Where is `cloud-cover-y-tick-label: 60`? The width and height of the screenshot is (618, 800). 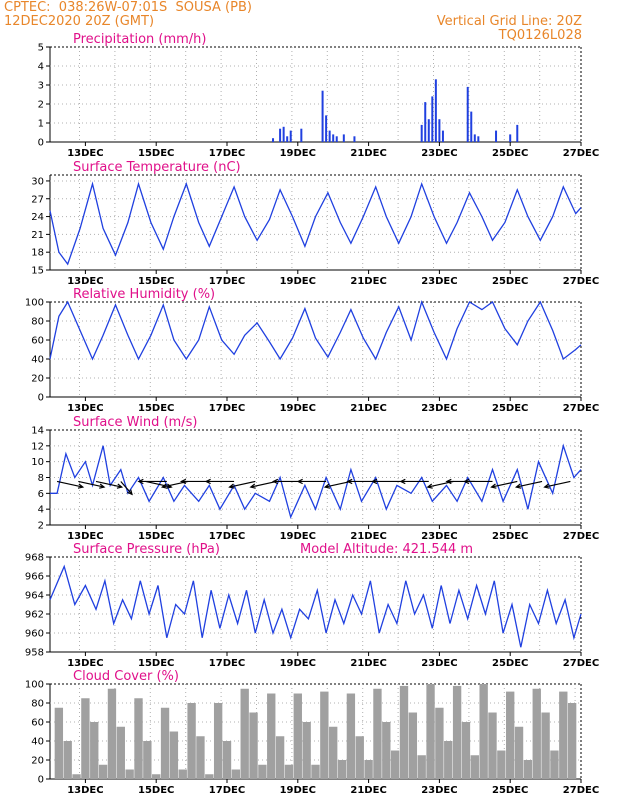 cloud-cover-y-tick-label: 60 is located at coordinates (37, 723).